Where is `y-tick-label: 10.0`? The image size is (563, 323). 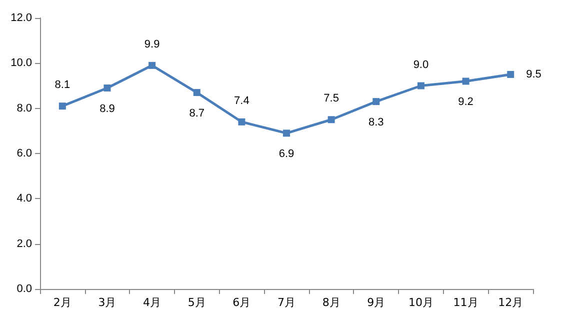 y-tick-label: 10.0 is located at coordinates (21, 63).